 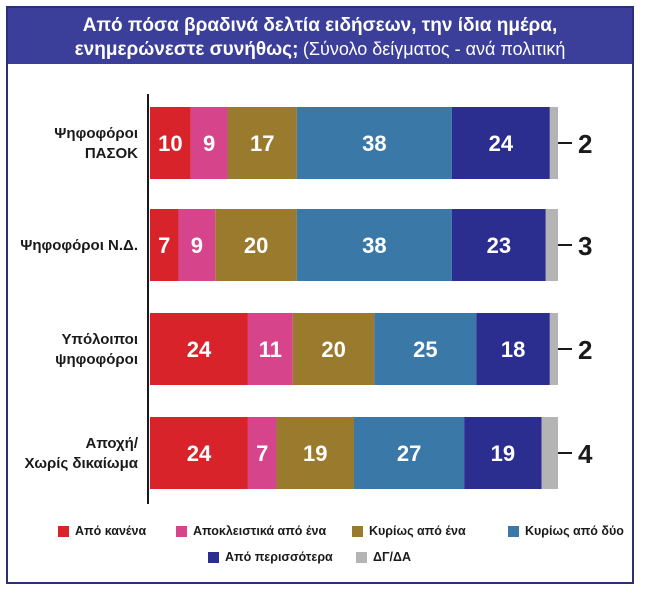 I want to click on category-label: Ψηφοφόροι Ν.Δ., so click(x=79, y=245).